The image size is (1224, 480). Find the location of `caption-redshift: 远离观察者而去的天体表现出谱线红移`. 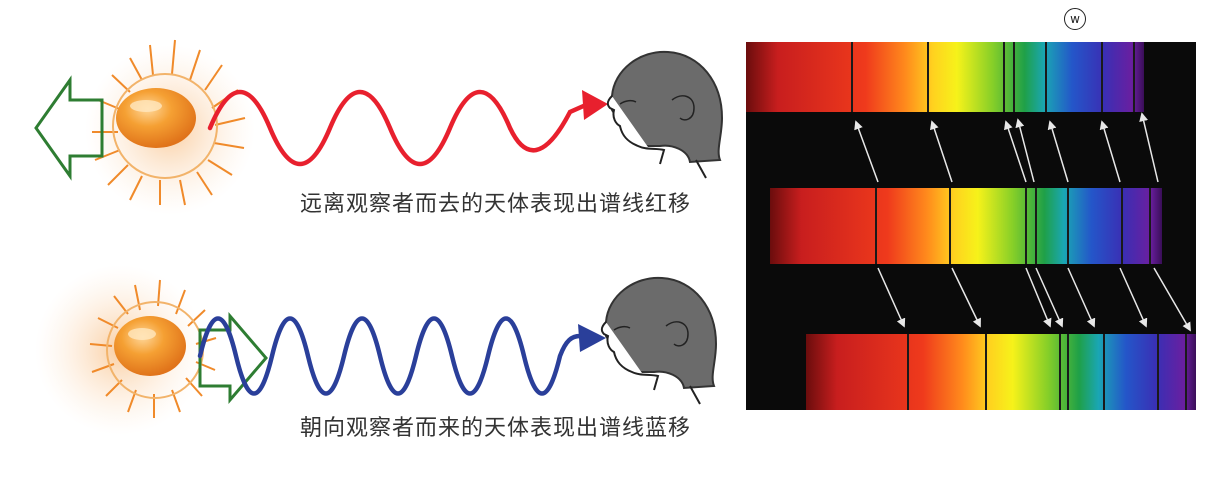

caption-redshift: 远离观察者而去的天体表现出谱线红移 is located at coordinates (496, 204).